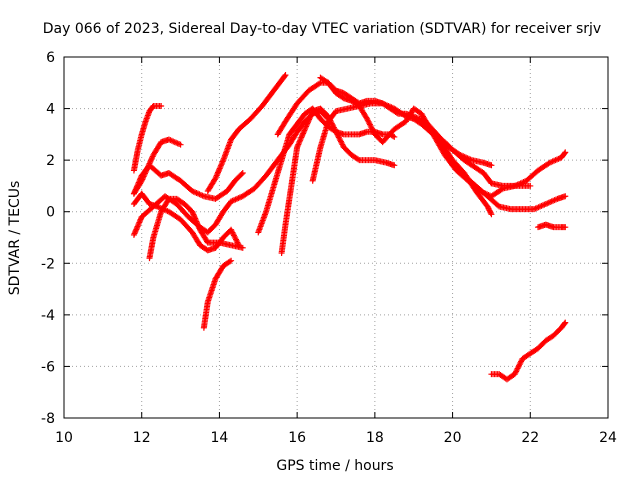  I want to click on x-tick-label: 22, so click(530, 438).